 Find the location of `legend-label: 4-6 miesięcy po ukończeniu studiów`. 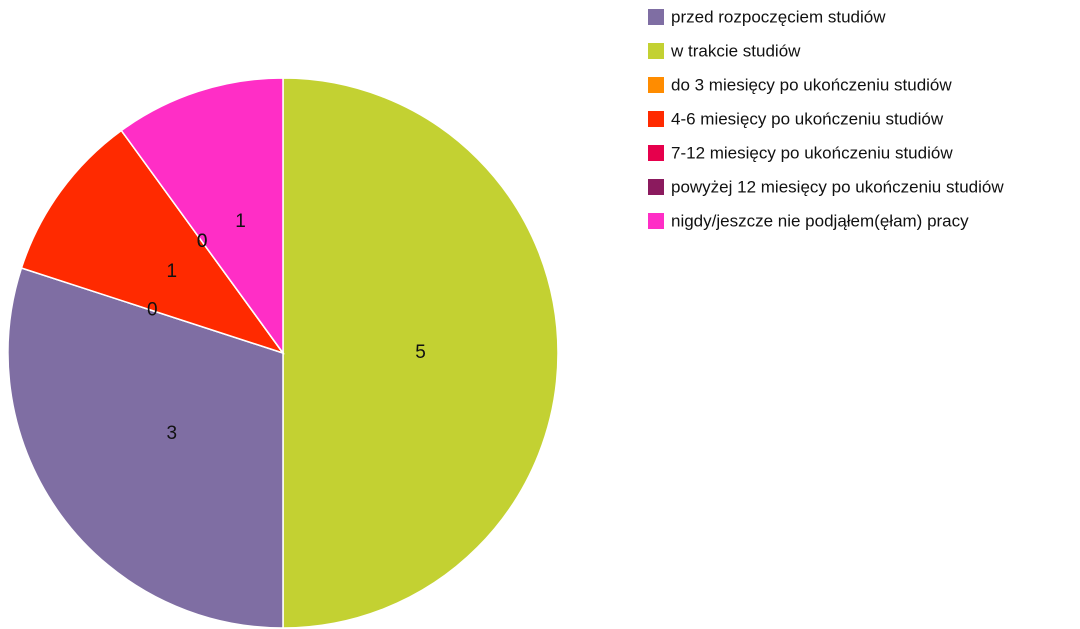

legend-label: 4-6 miesięcy po ukończeniu studiów is located at coordinates (807, 118).